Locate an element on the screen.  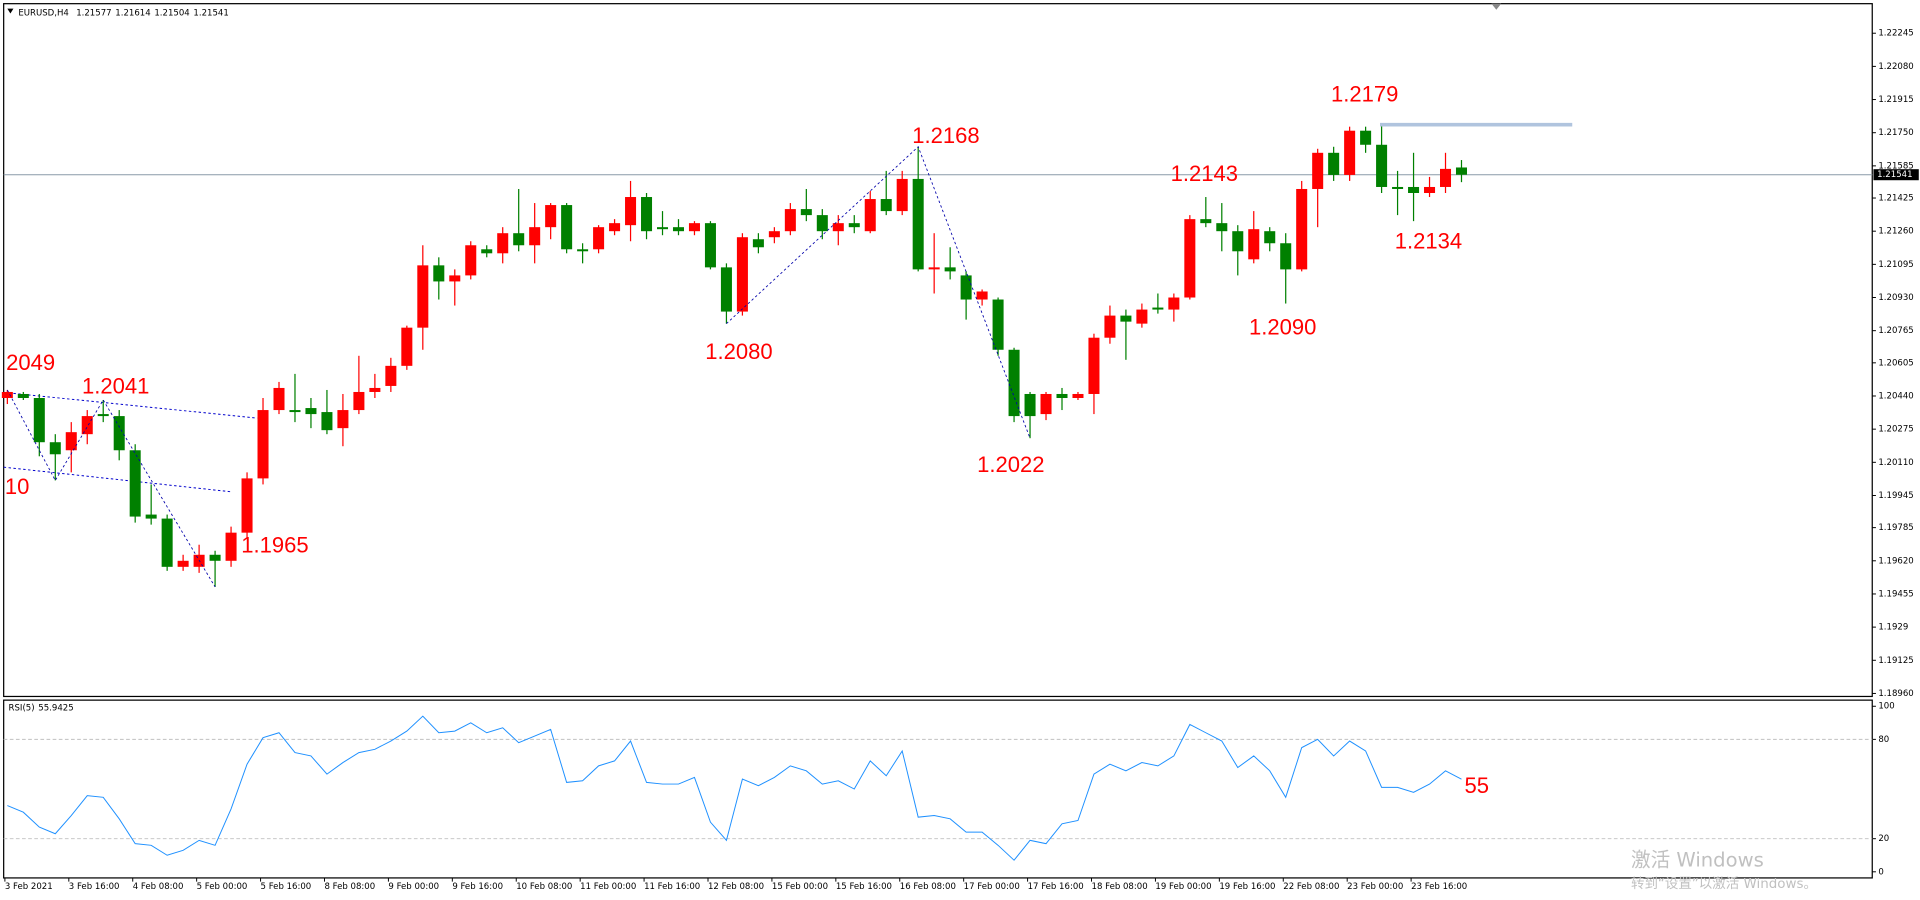
header-field: 55.9425 is located at coordinates (55, 708).